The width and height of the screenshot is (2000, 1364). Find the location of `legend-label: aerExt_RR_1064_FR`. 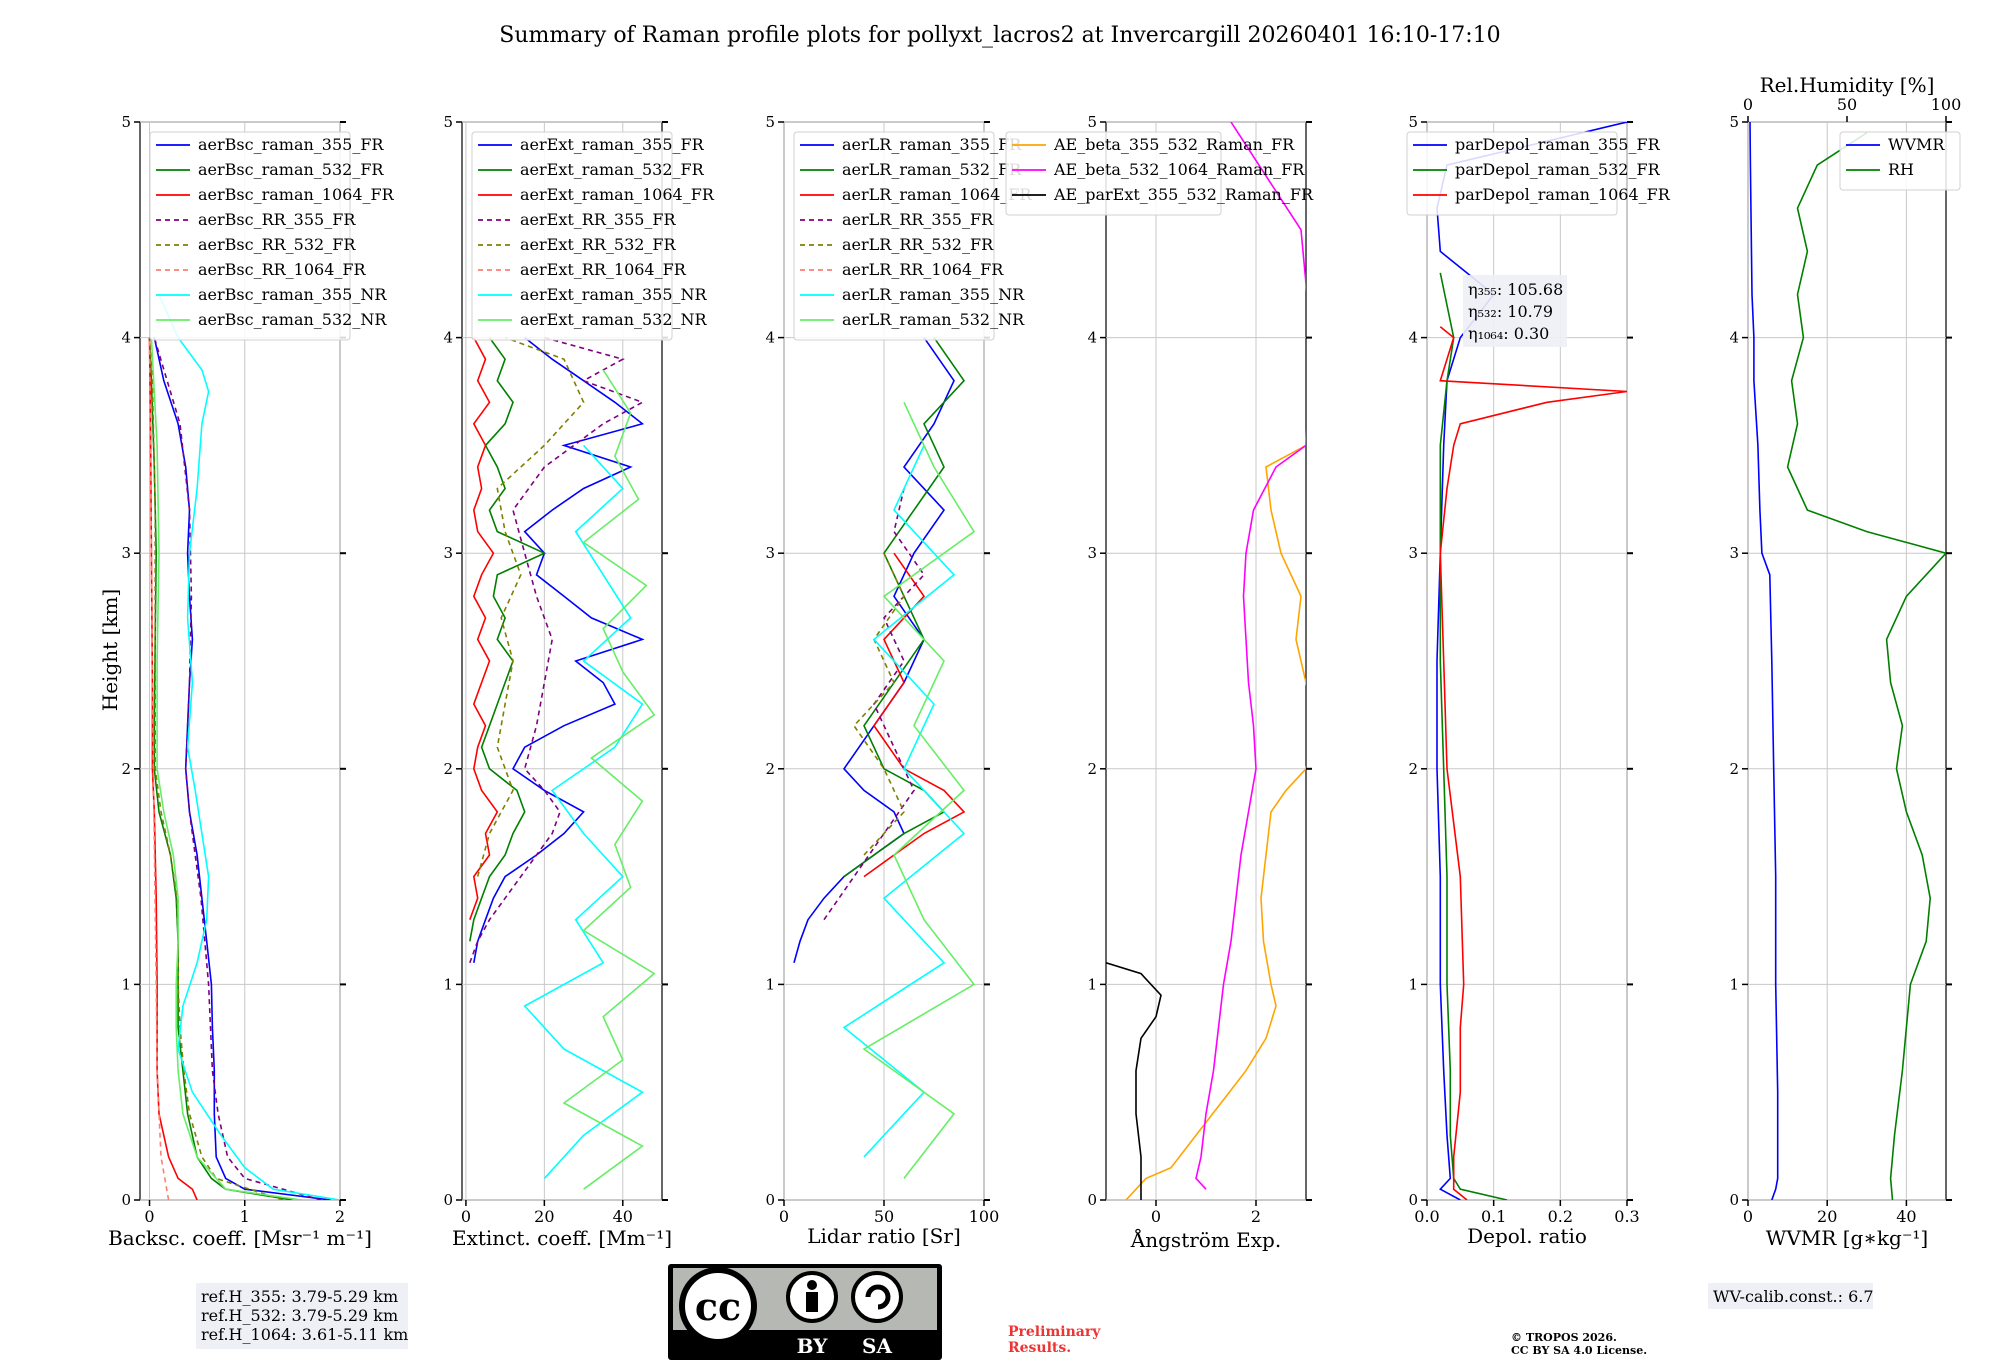

legend-label: aerExt_RR_1064_FR is located at coordinates (603, 269).